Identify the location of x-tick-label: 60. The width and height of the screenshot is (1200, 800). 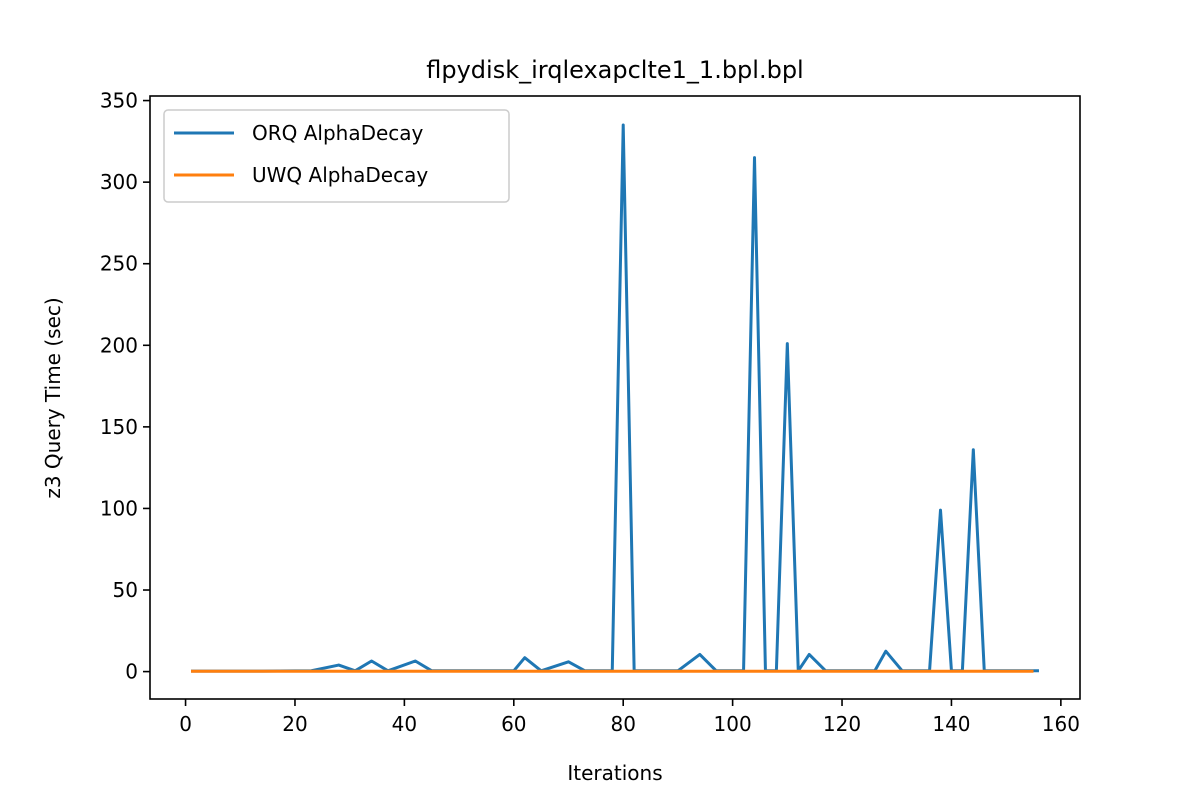
(513, 724).